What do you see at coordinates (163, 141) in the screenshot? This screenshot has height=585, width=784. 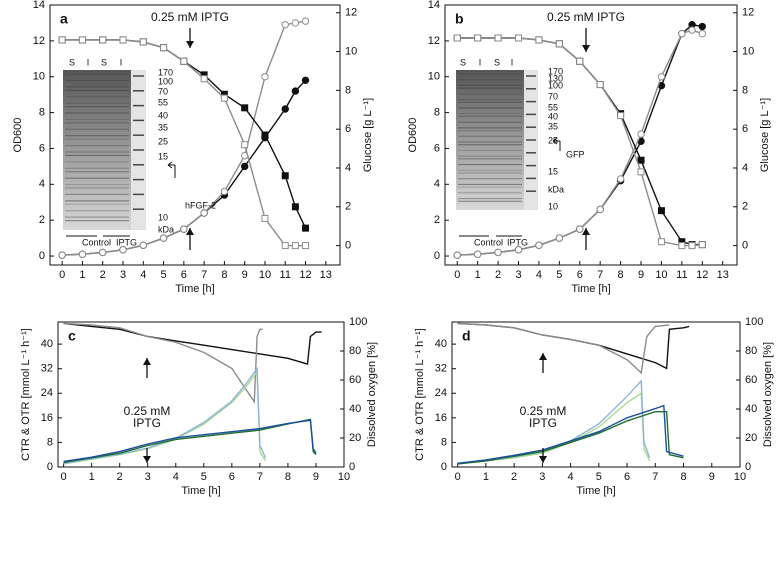 I see `gel-label: 25` at bounding box center [163, 141].